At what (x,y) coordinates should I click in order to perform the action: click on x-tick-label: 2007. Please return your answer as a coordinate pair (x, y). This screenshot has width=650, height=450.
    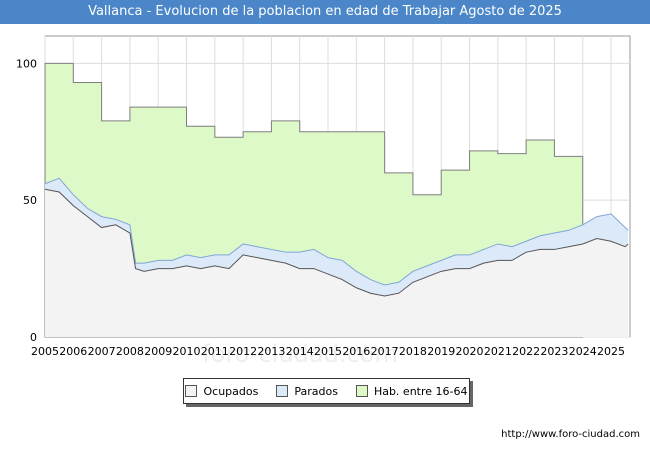
    Looking at the image, I should click on (102, 351).